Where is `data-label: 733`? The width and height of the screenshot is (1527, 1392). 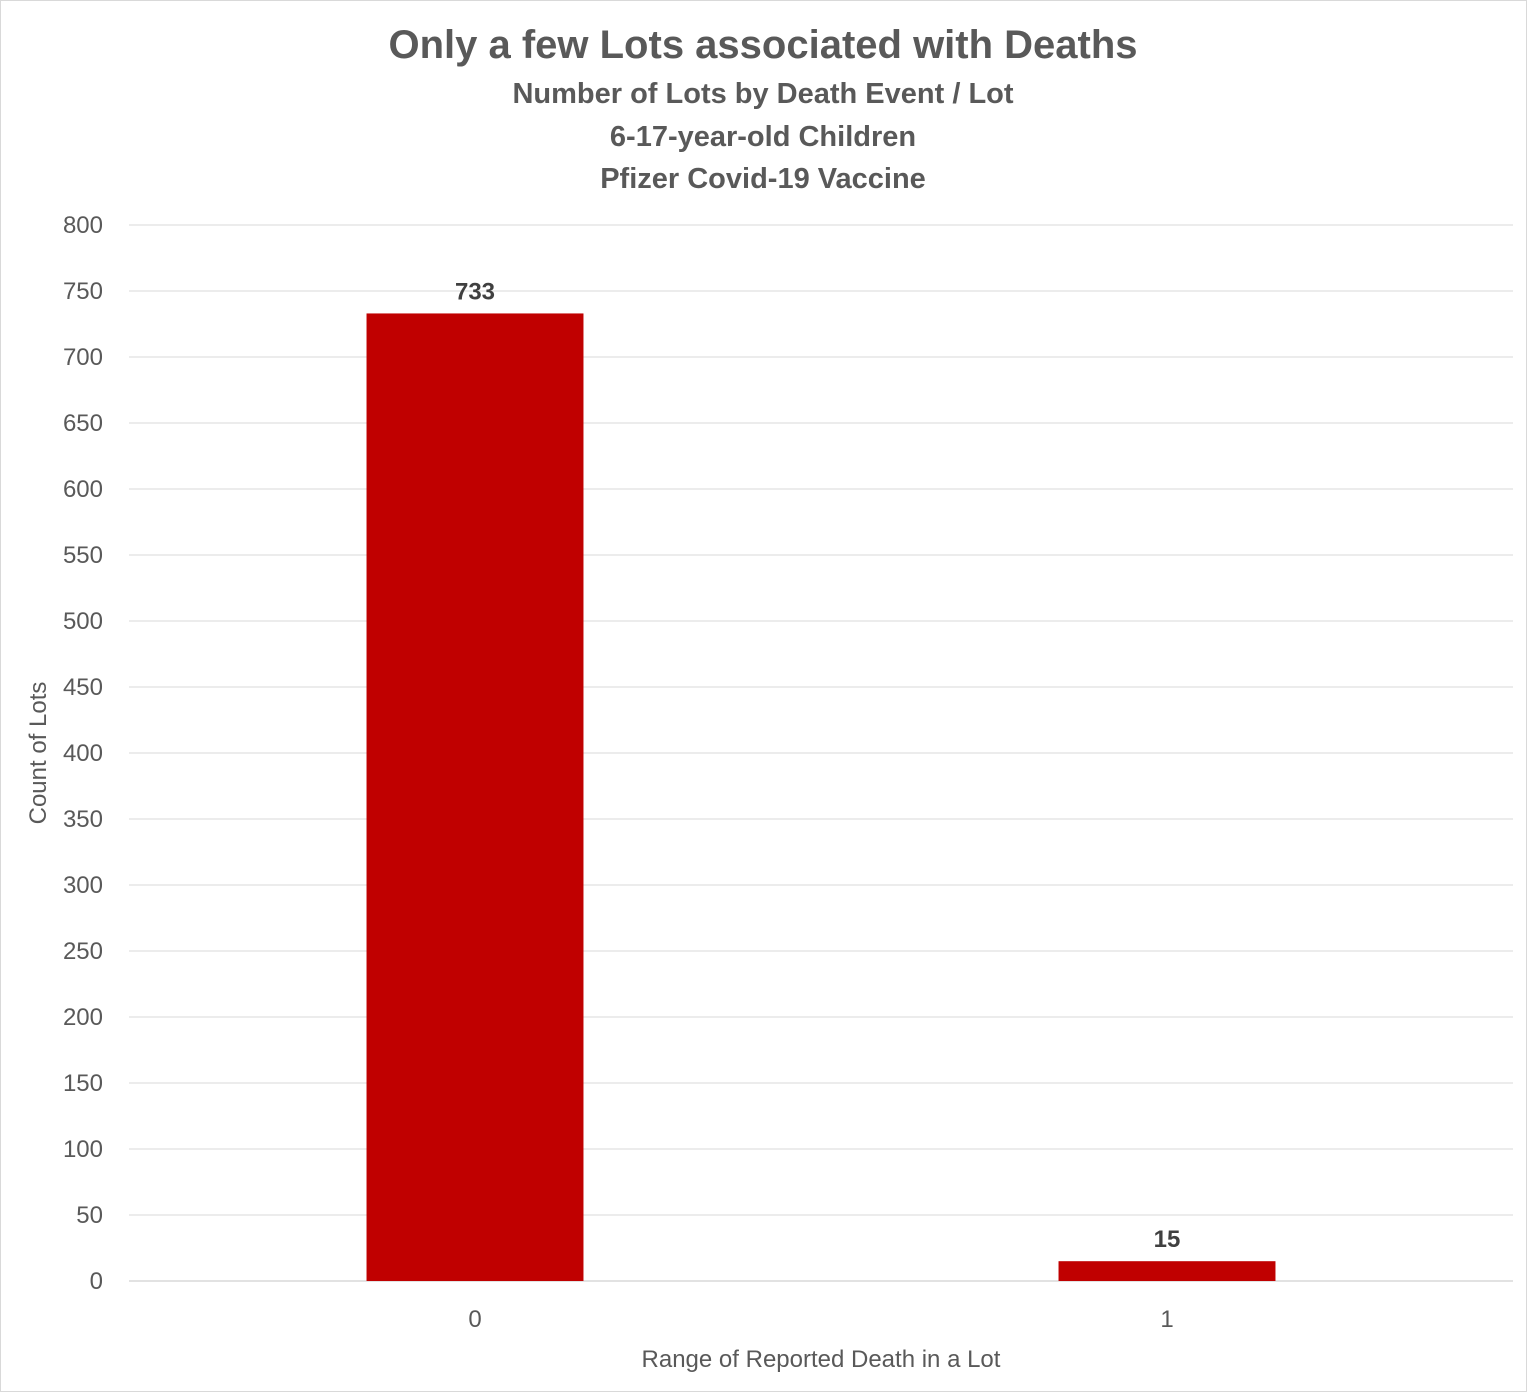 data-label: 733 is located at coordinates (475, 291).